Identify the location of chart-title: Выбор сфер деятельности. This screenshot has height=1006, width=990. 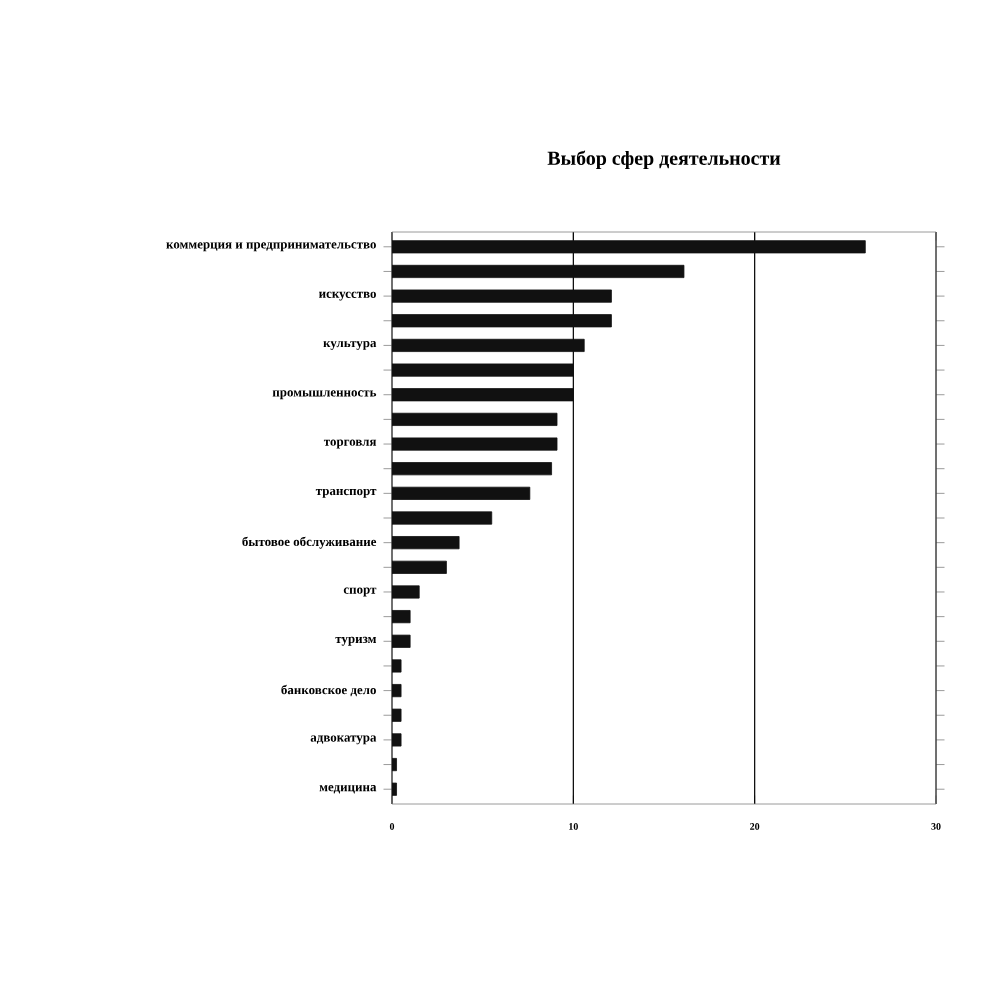
(664, 160).